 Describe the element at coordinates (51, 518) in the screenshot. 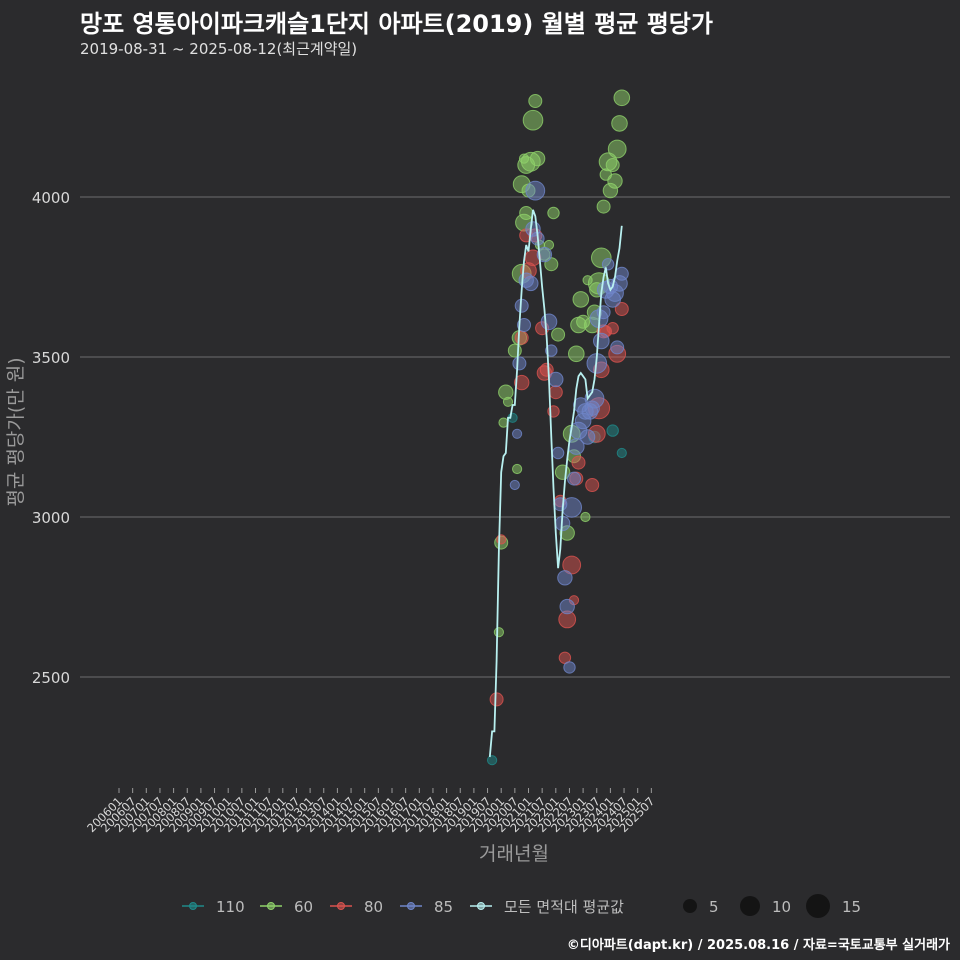

I see `y-tick-label: 3000` at that location.